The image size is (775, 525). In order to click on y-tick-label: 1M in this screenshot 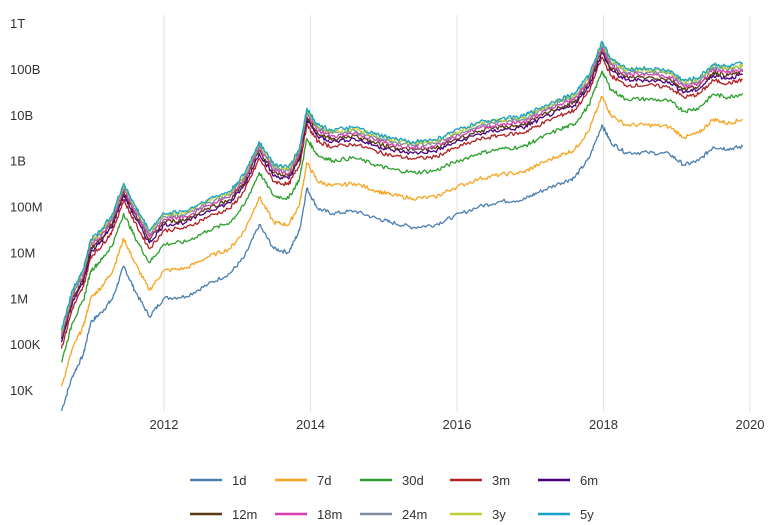, I will do `click(19, 298)`.